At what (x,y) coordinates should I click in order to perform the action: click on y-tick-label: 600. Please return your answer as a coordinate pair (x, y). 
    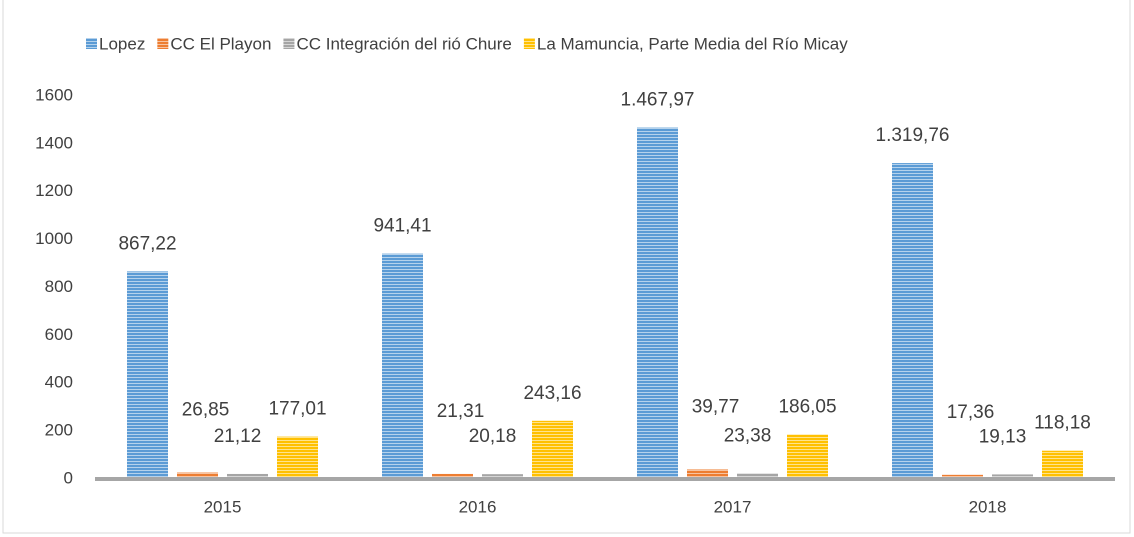
    Looking at the image, I should click on (59, 334).